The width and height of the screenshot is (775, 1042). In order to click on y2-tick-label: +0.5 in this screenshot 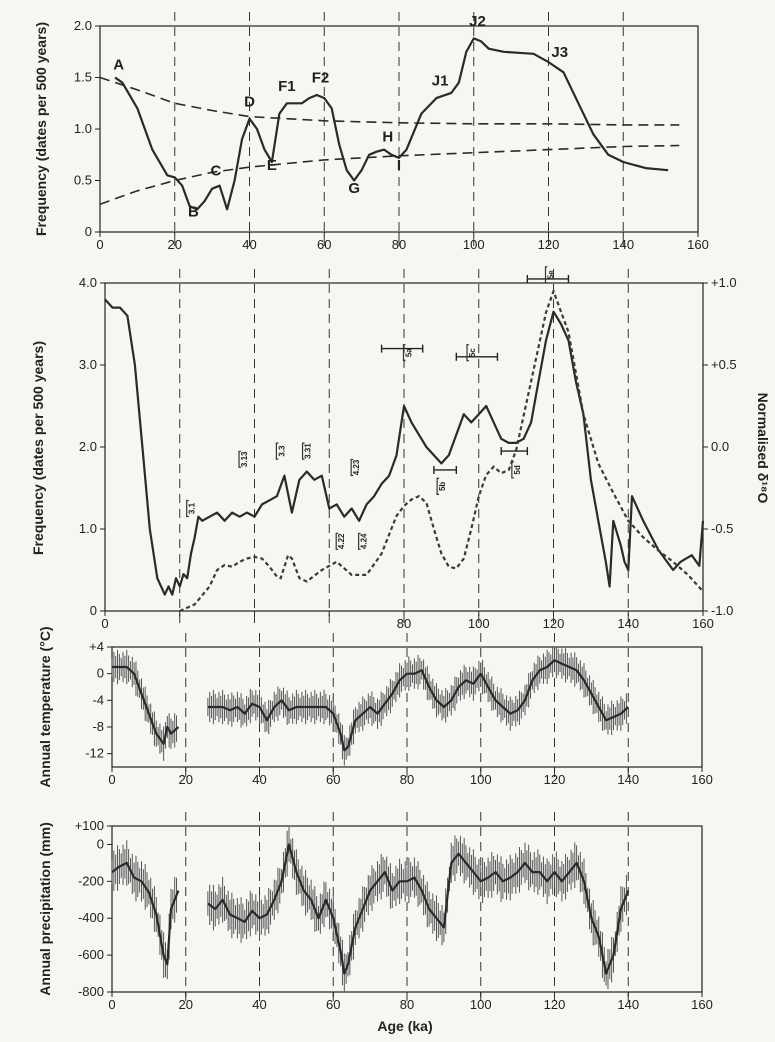, I will do `click(724, 364)`.